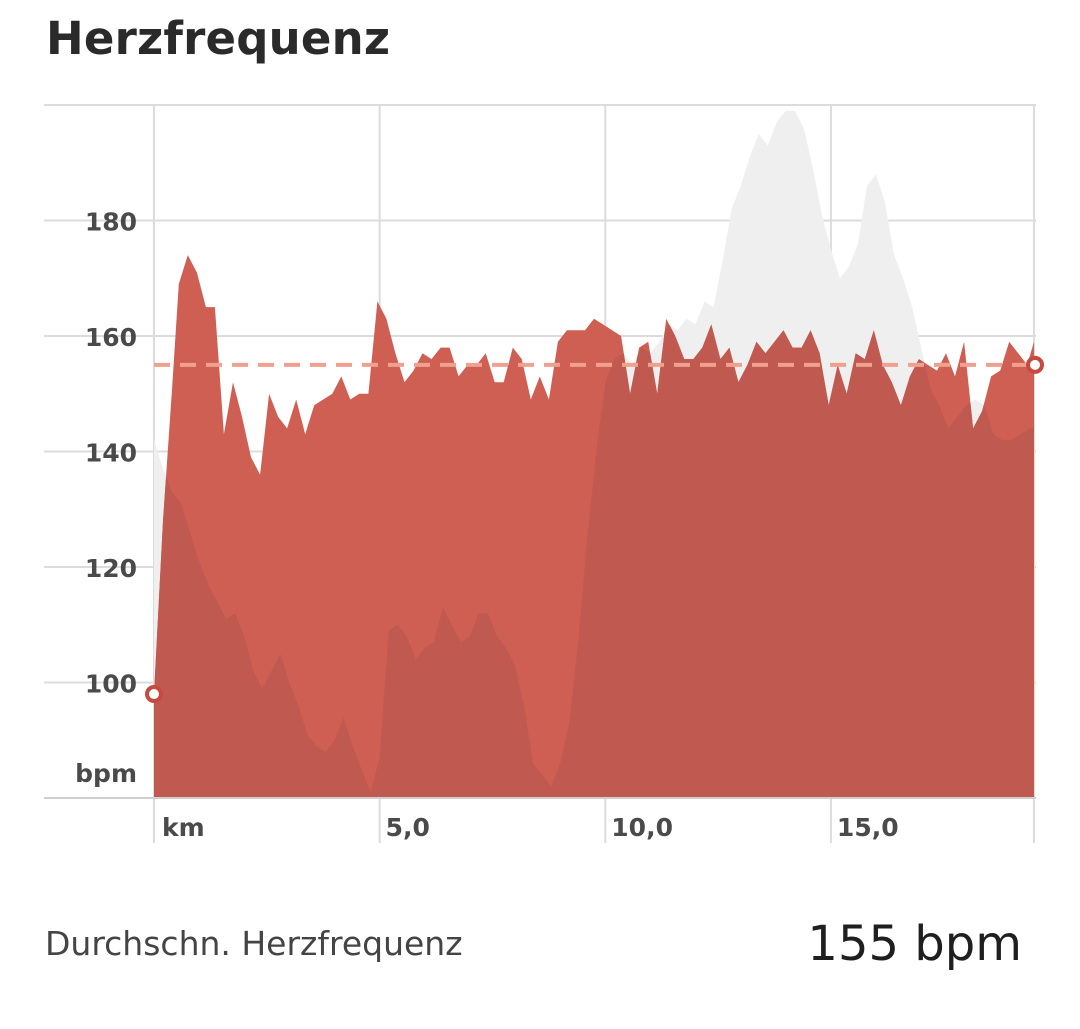  Describe the element at coordinates (183, 827) in the screenshot. I see `x-axis-unit-label: km` at that location.